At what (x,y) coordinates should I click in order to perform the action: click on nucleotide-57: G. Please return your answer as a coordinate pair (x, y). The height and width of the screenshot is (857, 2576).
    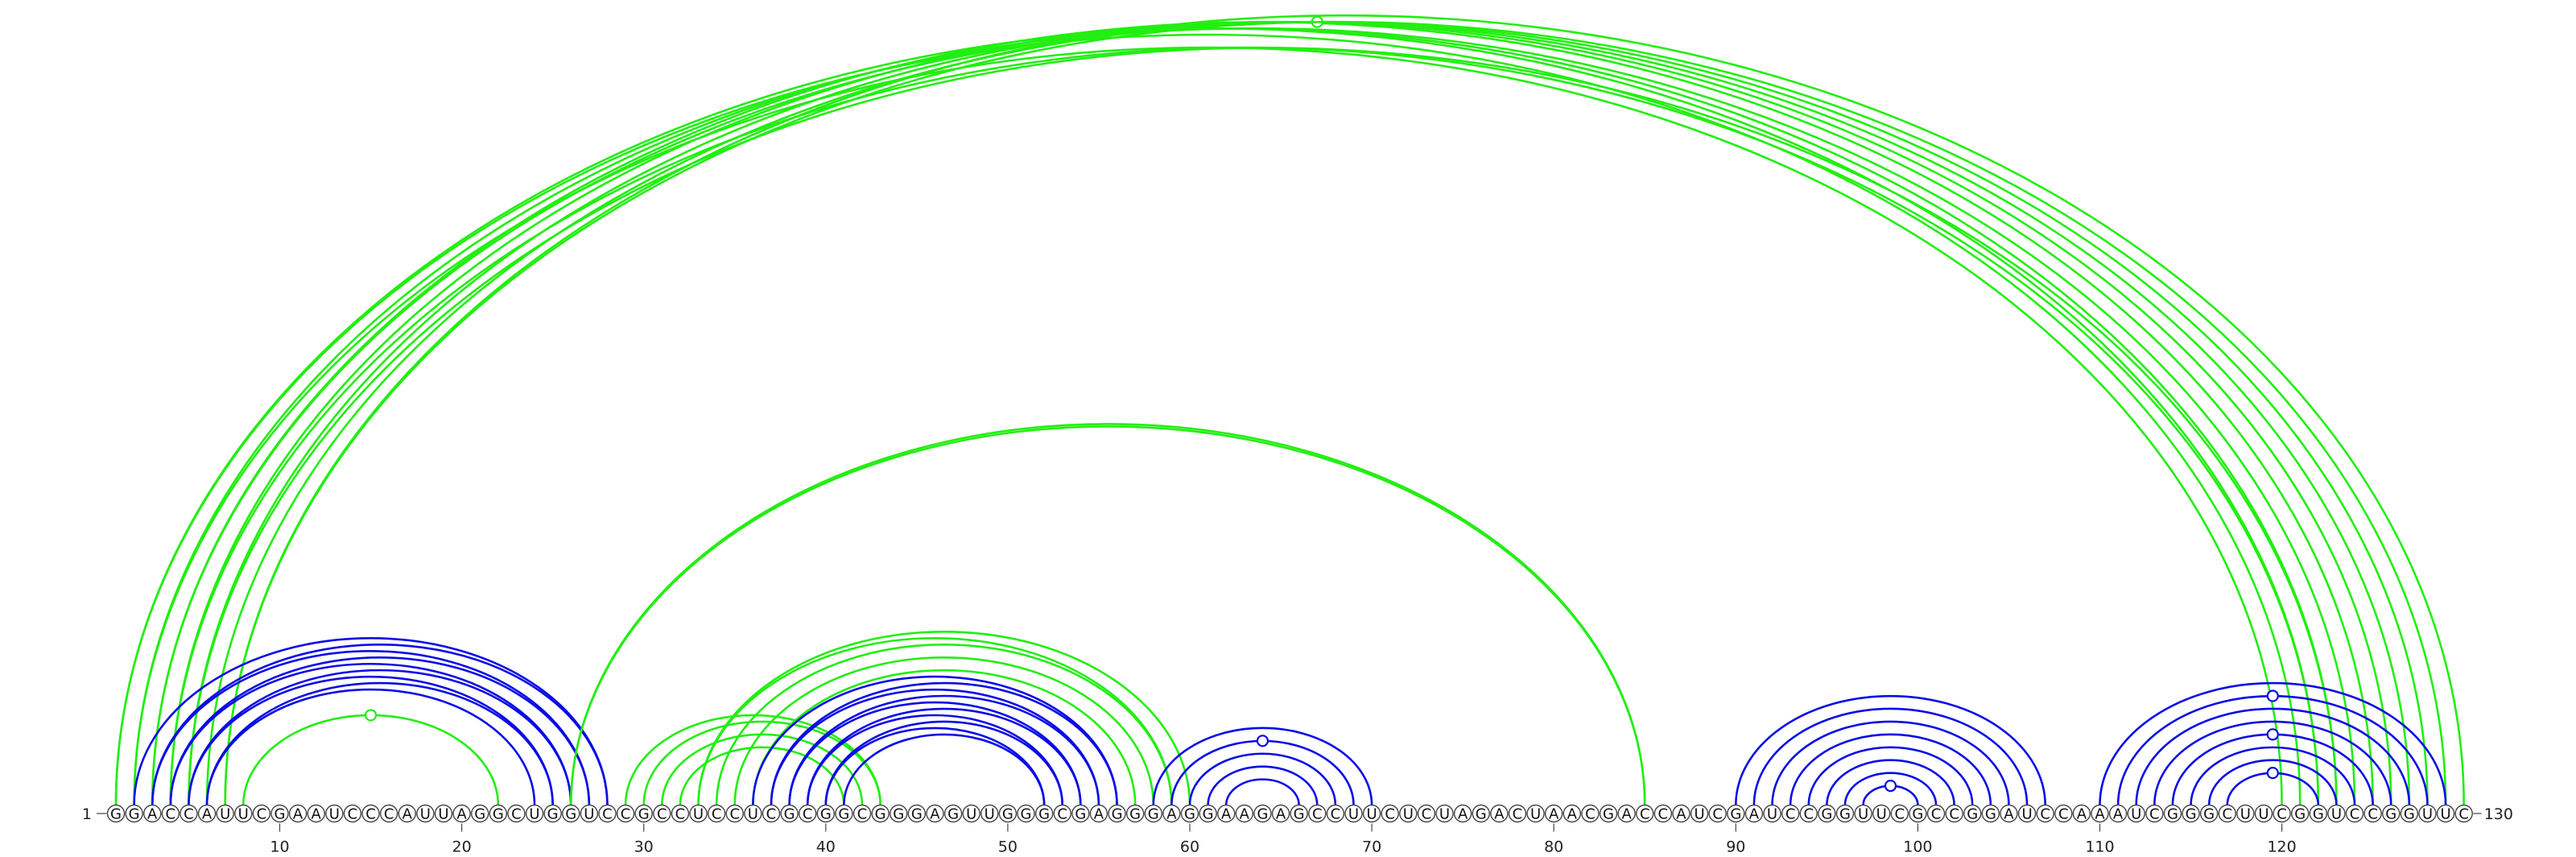
    Looking at the image, I should click on (1135, 813).